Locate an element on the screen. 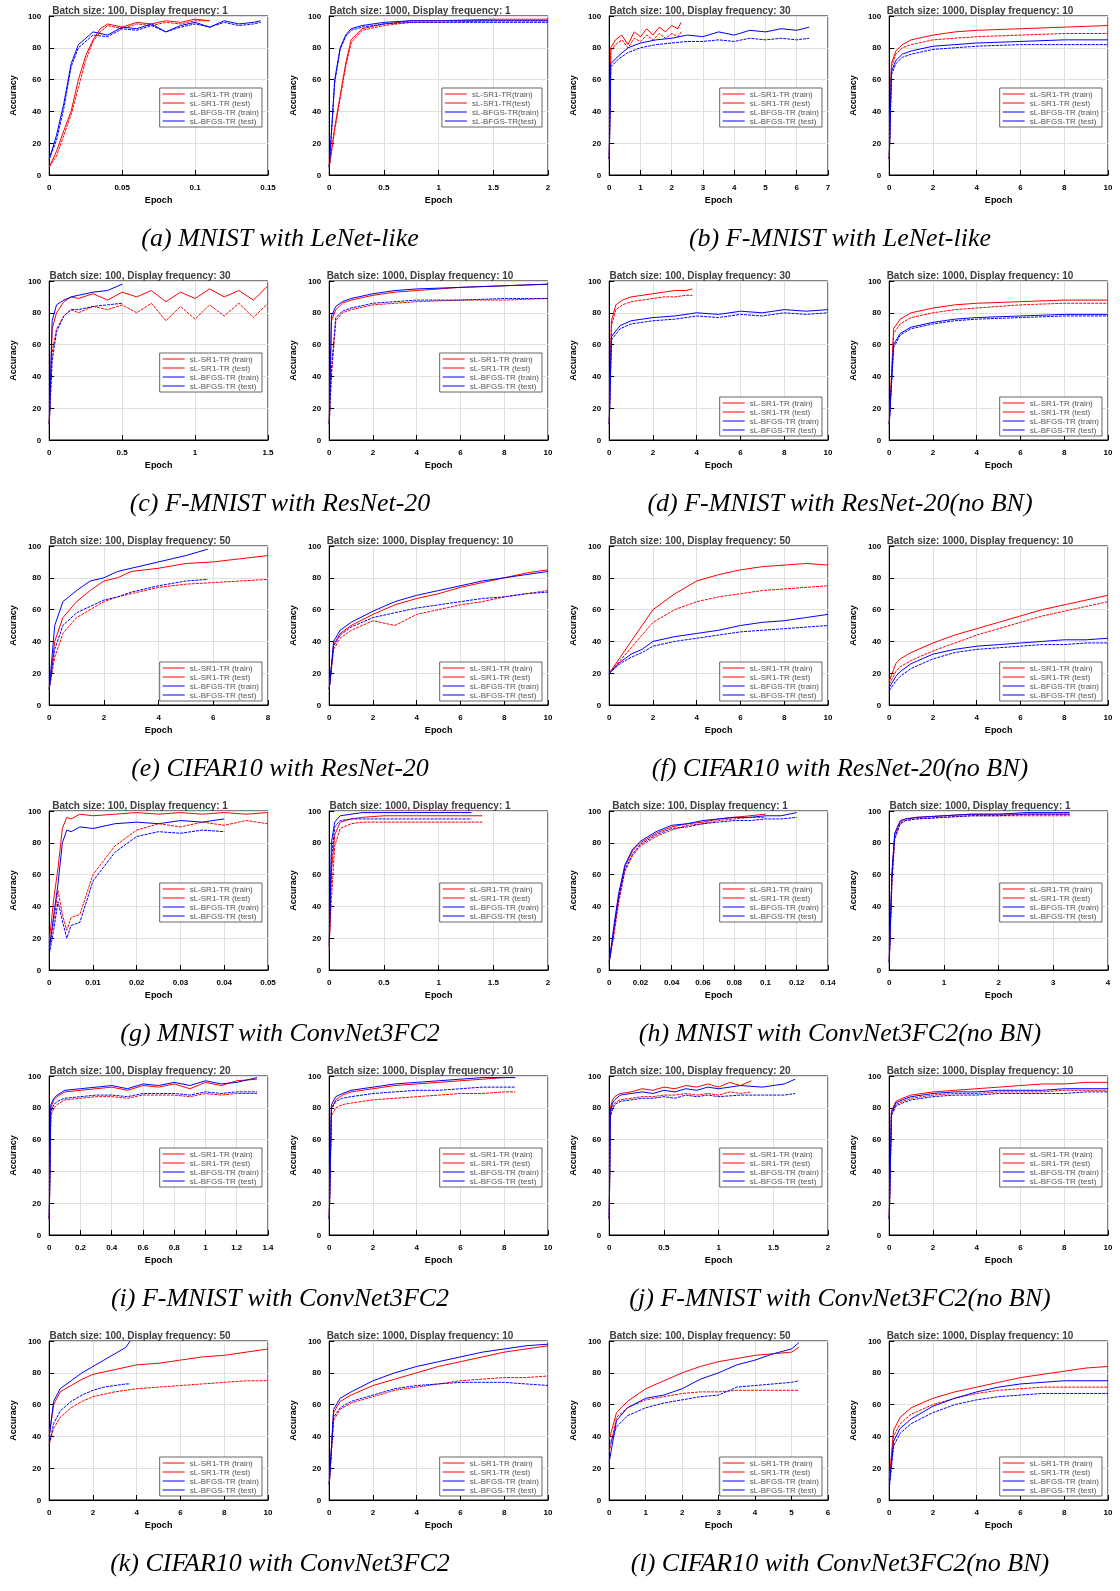 The image size is (1120, 1591). text: (g) MNIST with ConvNet3FC2 is located at coordinates (280, 1033).